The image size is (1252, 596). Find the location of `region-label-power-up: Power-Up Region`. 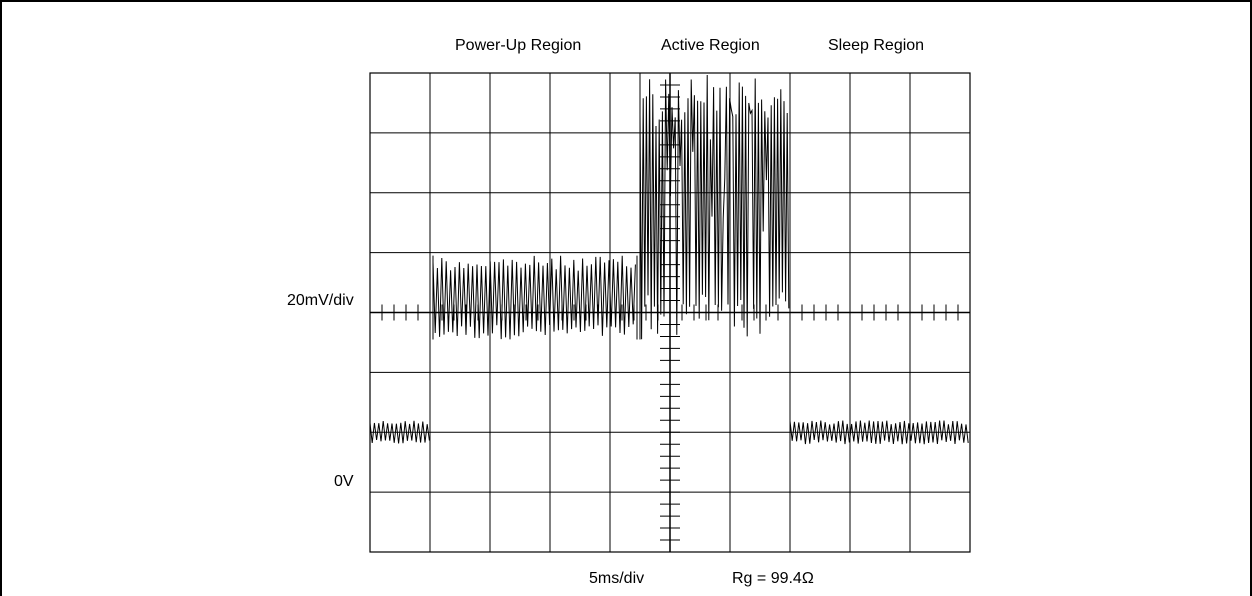

region-label-power-up: Power-Up Region is located at coordinates (518, 45).